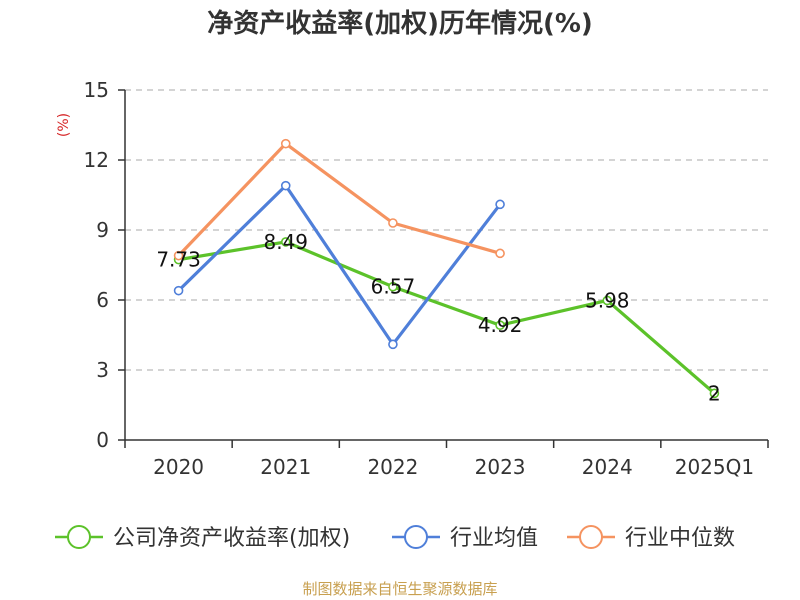  I want to click on data-label: 5.98, so click(607, 300).